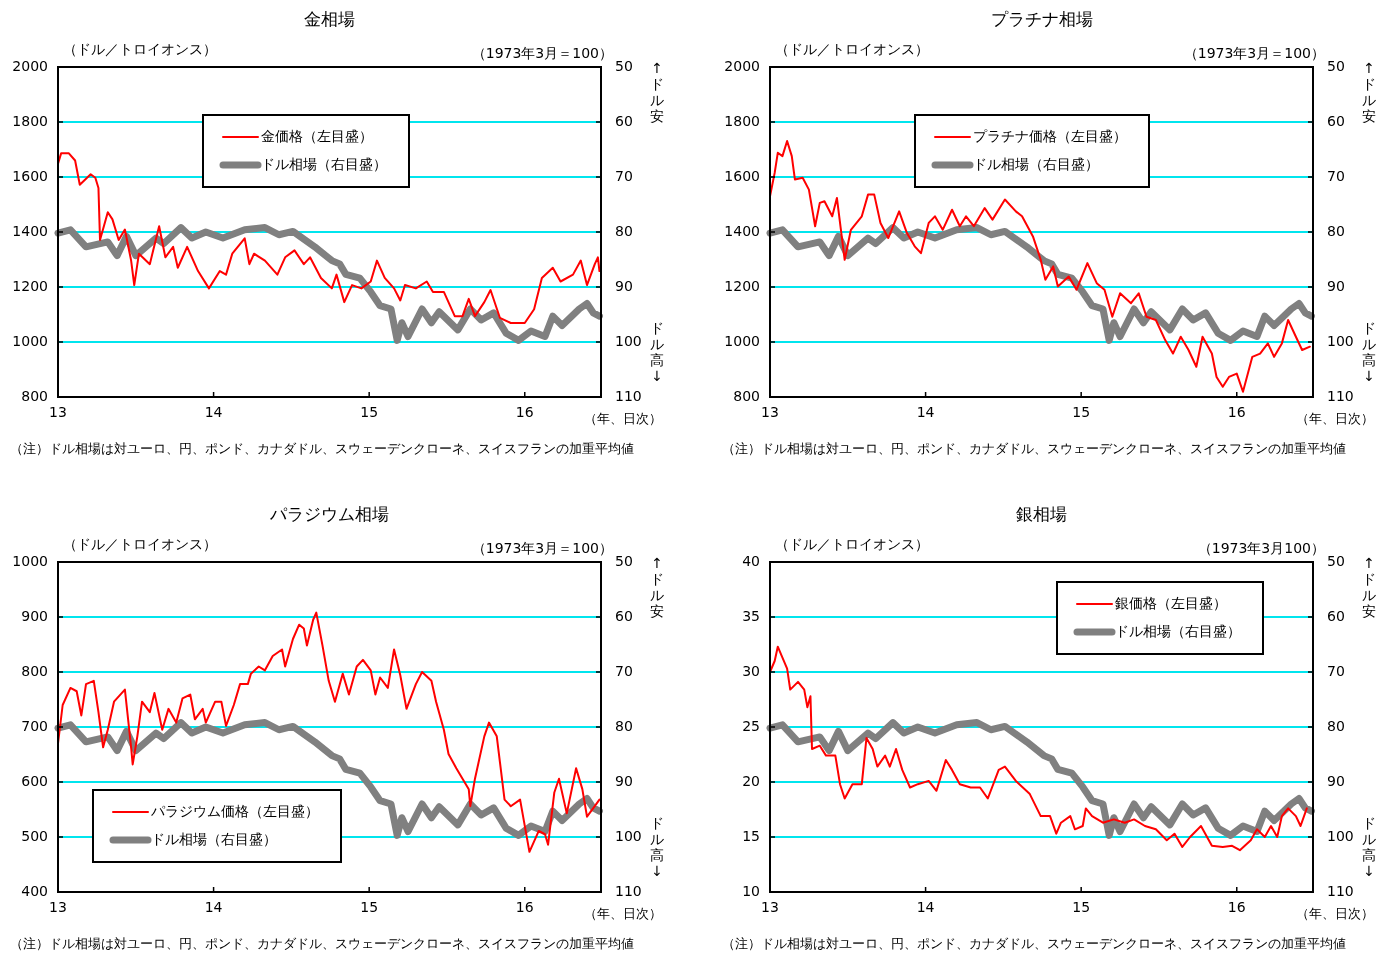 This screenshot has width=1388, height=973. I want to click on y-tick-label: 35, so click(751, 616).